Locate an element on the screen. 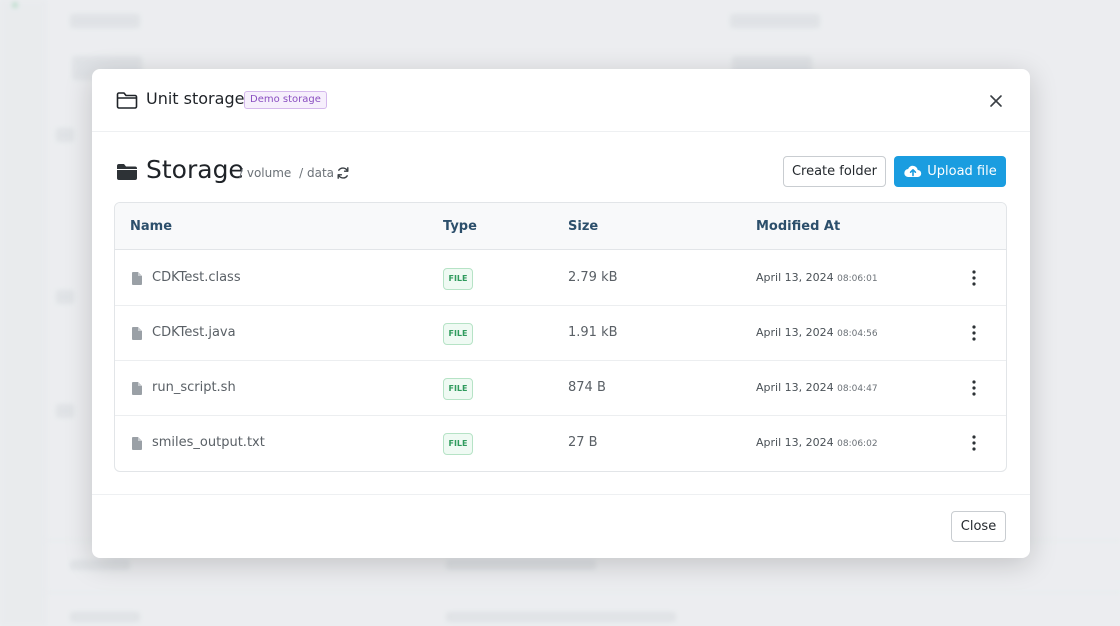 The width and height of the screenshot is (1120, 626). table-header: Name Type Size Modified At is located at coordinates (560, 226).